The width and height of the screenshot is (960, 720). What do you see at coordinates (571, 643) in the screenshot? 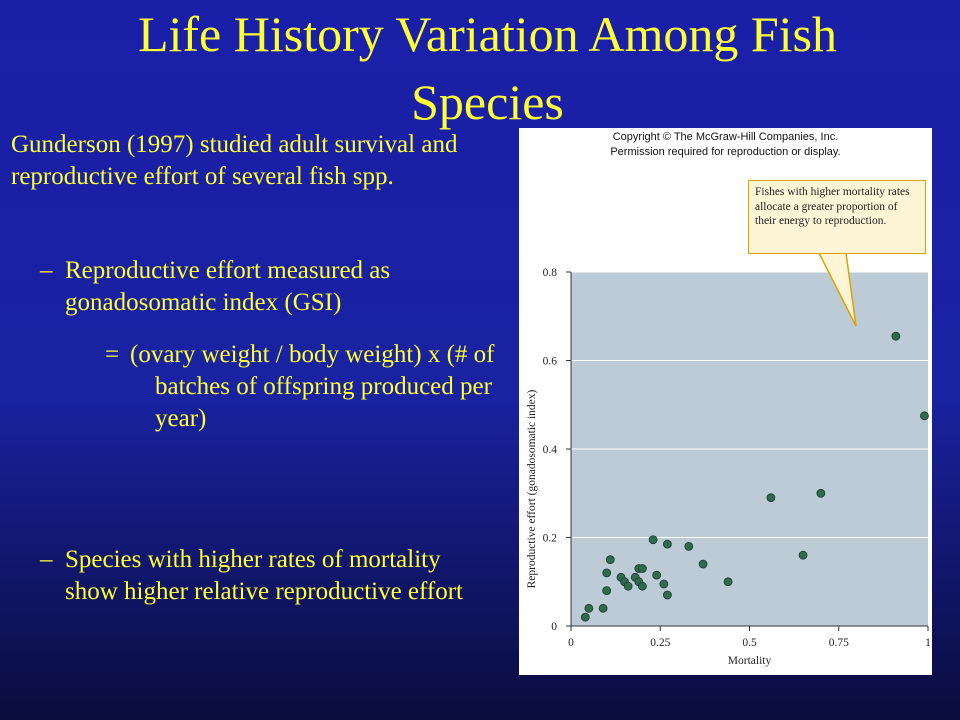
I see `x-tick-label: 0` at bounding box center [571, 643].